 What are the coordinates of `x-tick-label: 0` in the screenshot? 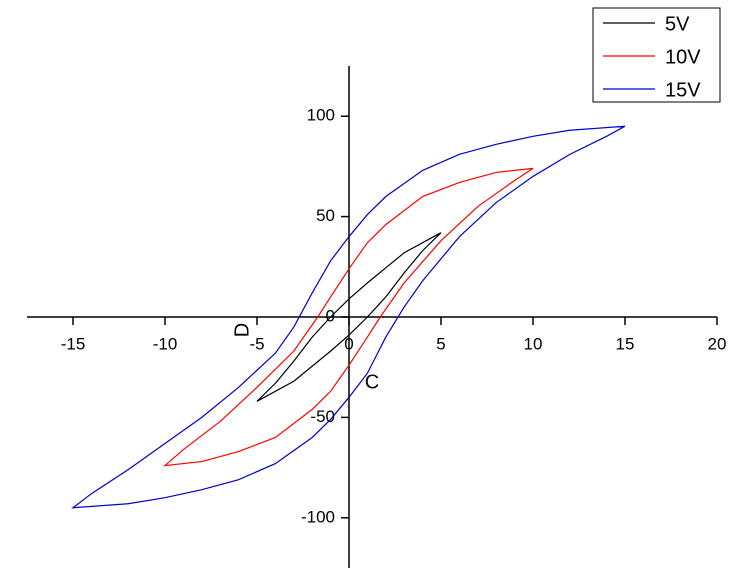 It's located at (348, 343).